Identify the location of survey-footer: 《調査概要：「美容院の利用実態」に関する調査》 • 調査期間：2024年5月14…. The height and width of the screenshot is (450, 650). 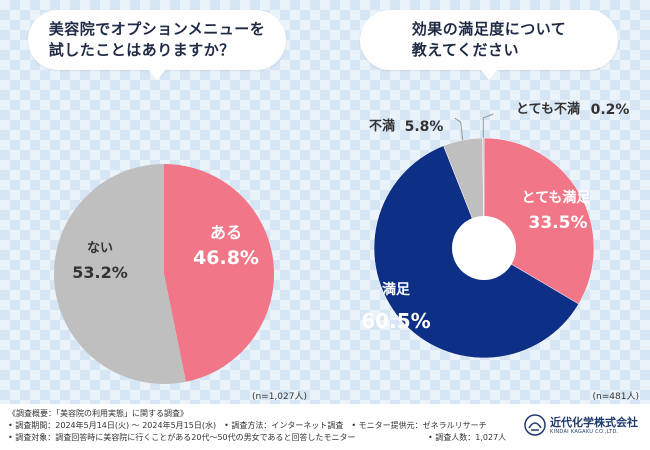
(325, 427).